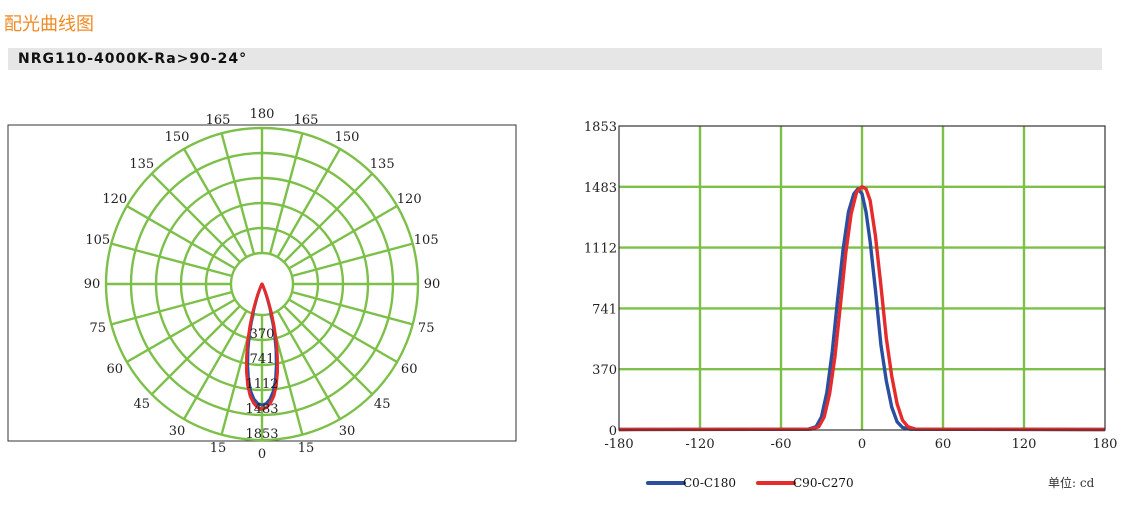 This screenshot has width=1128, height=525. Describe the element at coordinates (262, 454) in the screenshot. I see `polar-angle-label: 0` at that location.